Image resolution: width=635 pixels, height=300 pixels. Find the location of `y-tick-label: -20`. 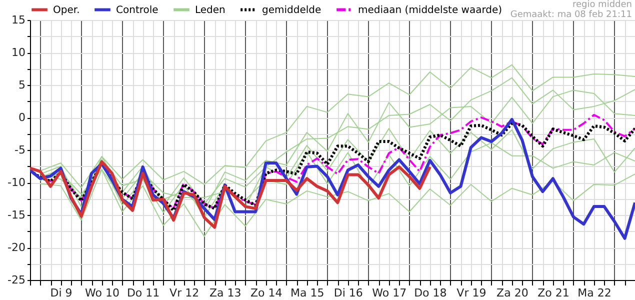

y-tick-label: -20 is located at coordinates (17, 247).